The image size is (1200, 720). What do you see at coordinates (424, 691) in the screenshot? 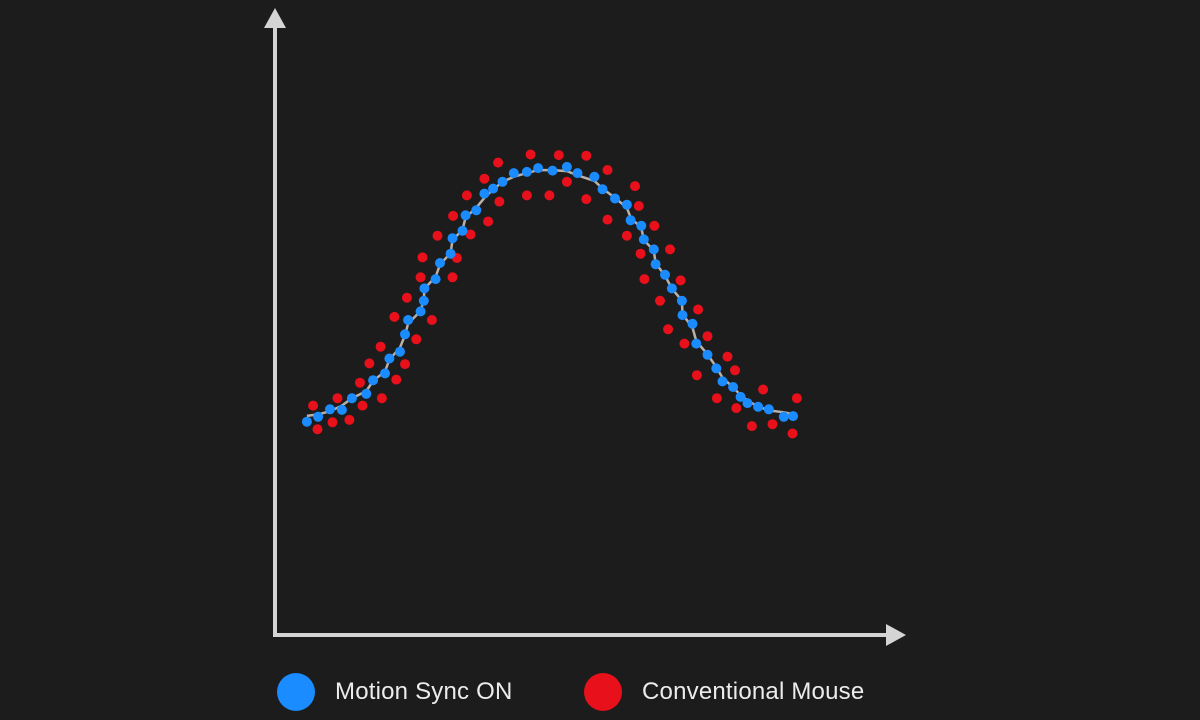
I see `legend-label: Motion Sync ON` at bounding box center [424, 691].